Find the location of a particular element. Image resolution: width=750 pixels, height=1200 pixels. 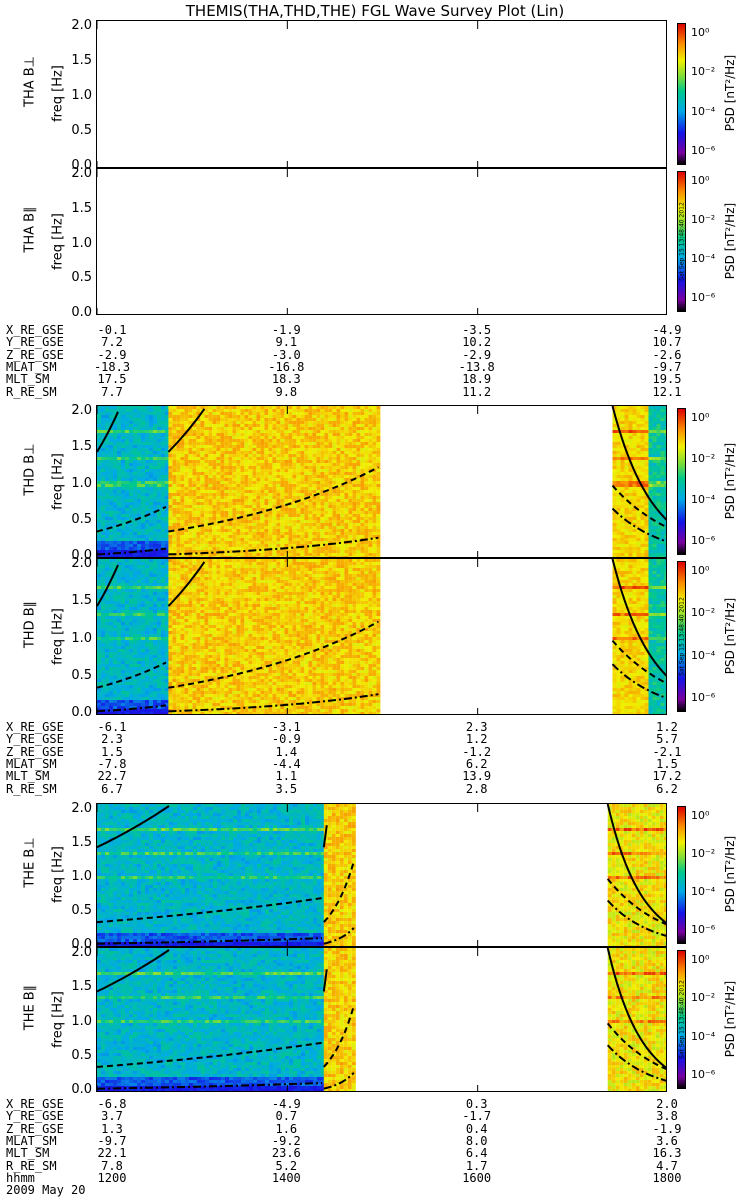

ephemeris-value: 8.0 is located at coordinates (476, 1140).